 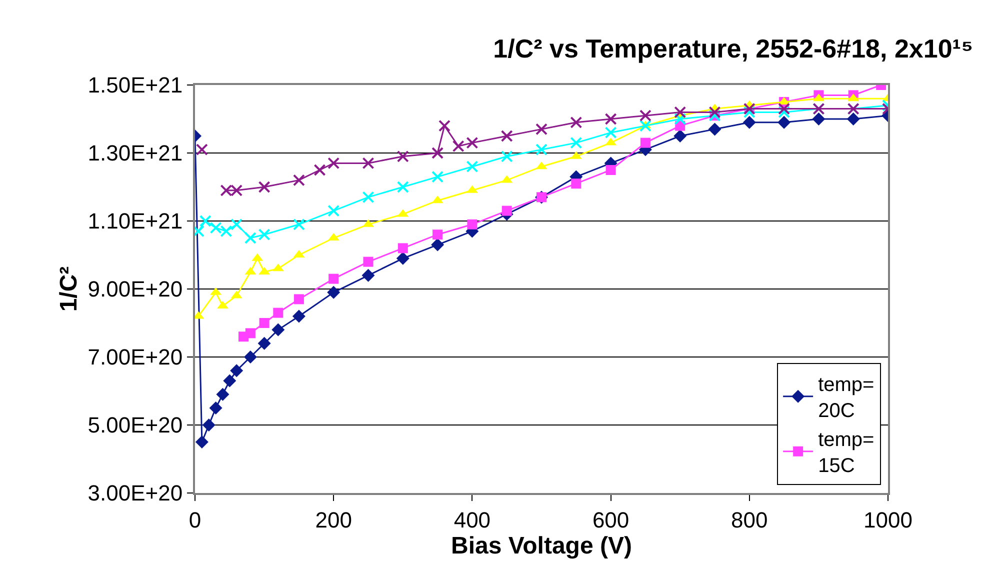 What do you see at coordinates (846, 453) in the screenshot?
I see `legend-label: temp= 15C` at bounding box center [846, 453].